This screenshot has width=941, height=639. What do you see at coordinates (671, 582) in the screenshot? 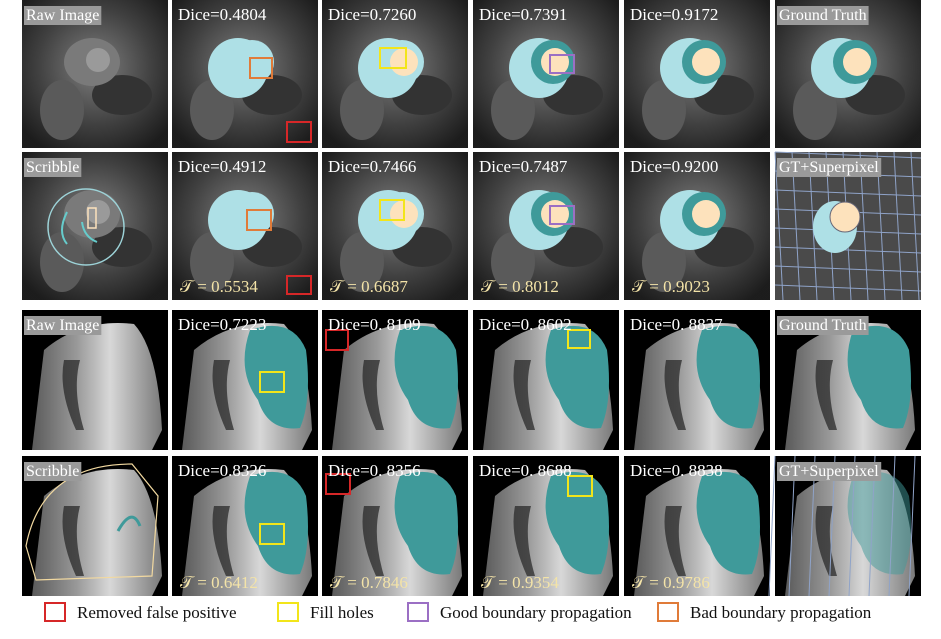
I see `tau-label: 𝒯 = 0.9786` at bounding box center [671, 582].